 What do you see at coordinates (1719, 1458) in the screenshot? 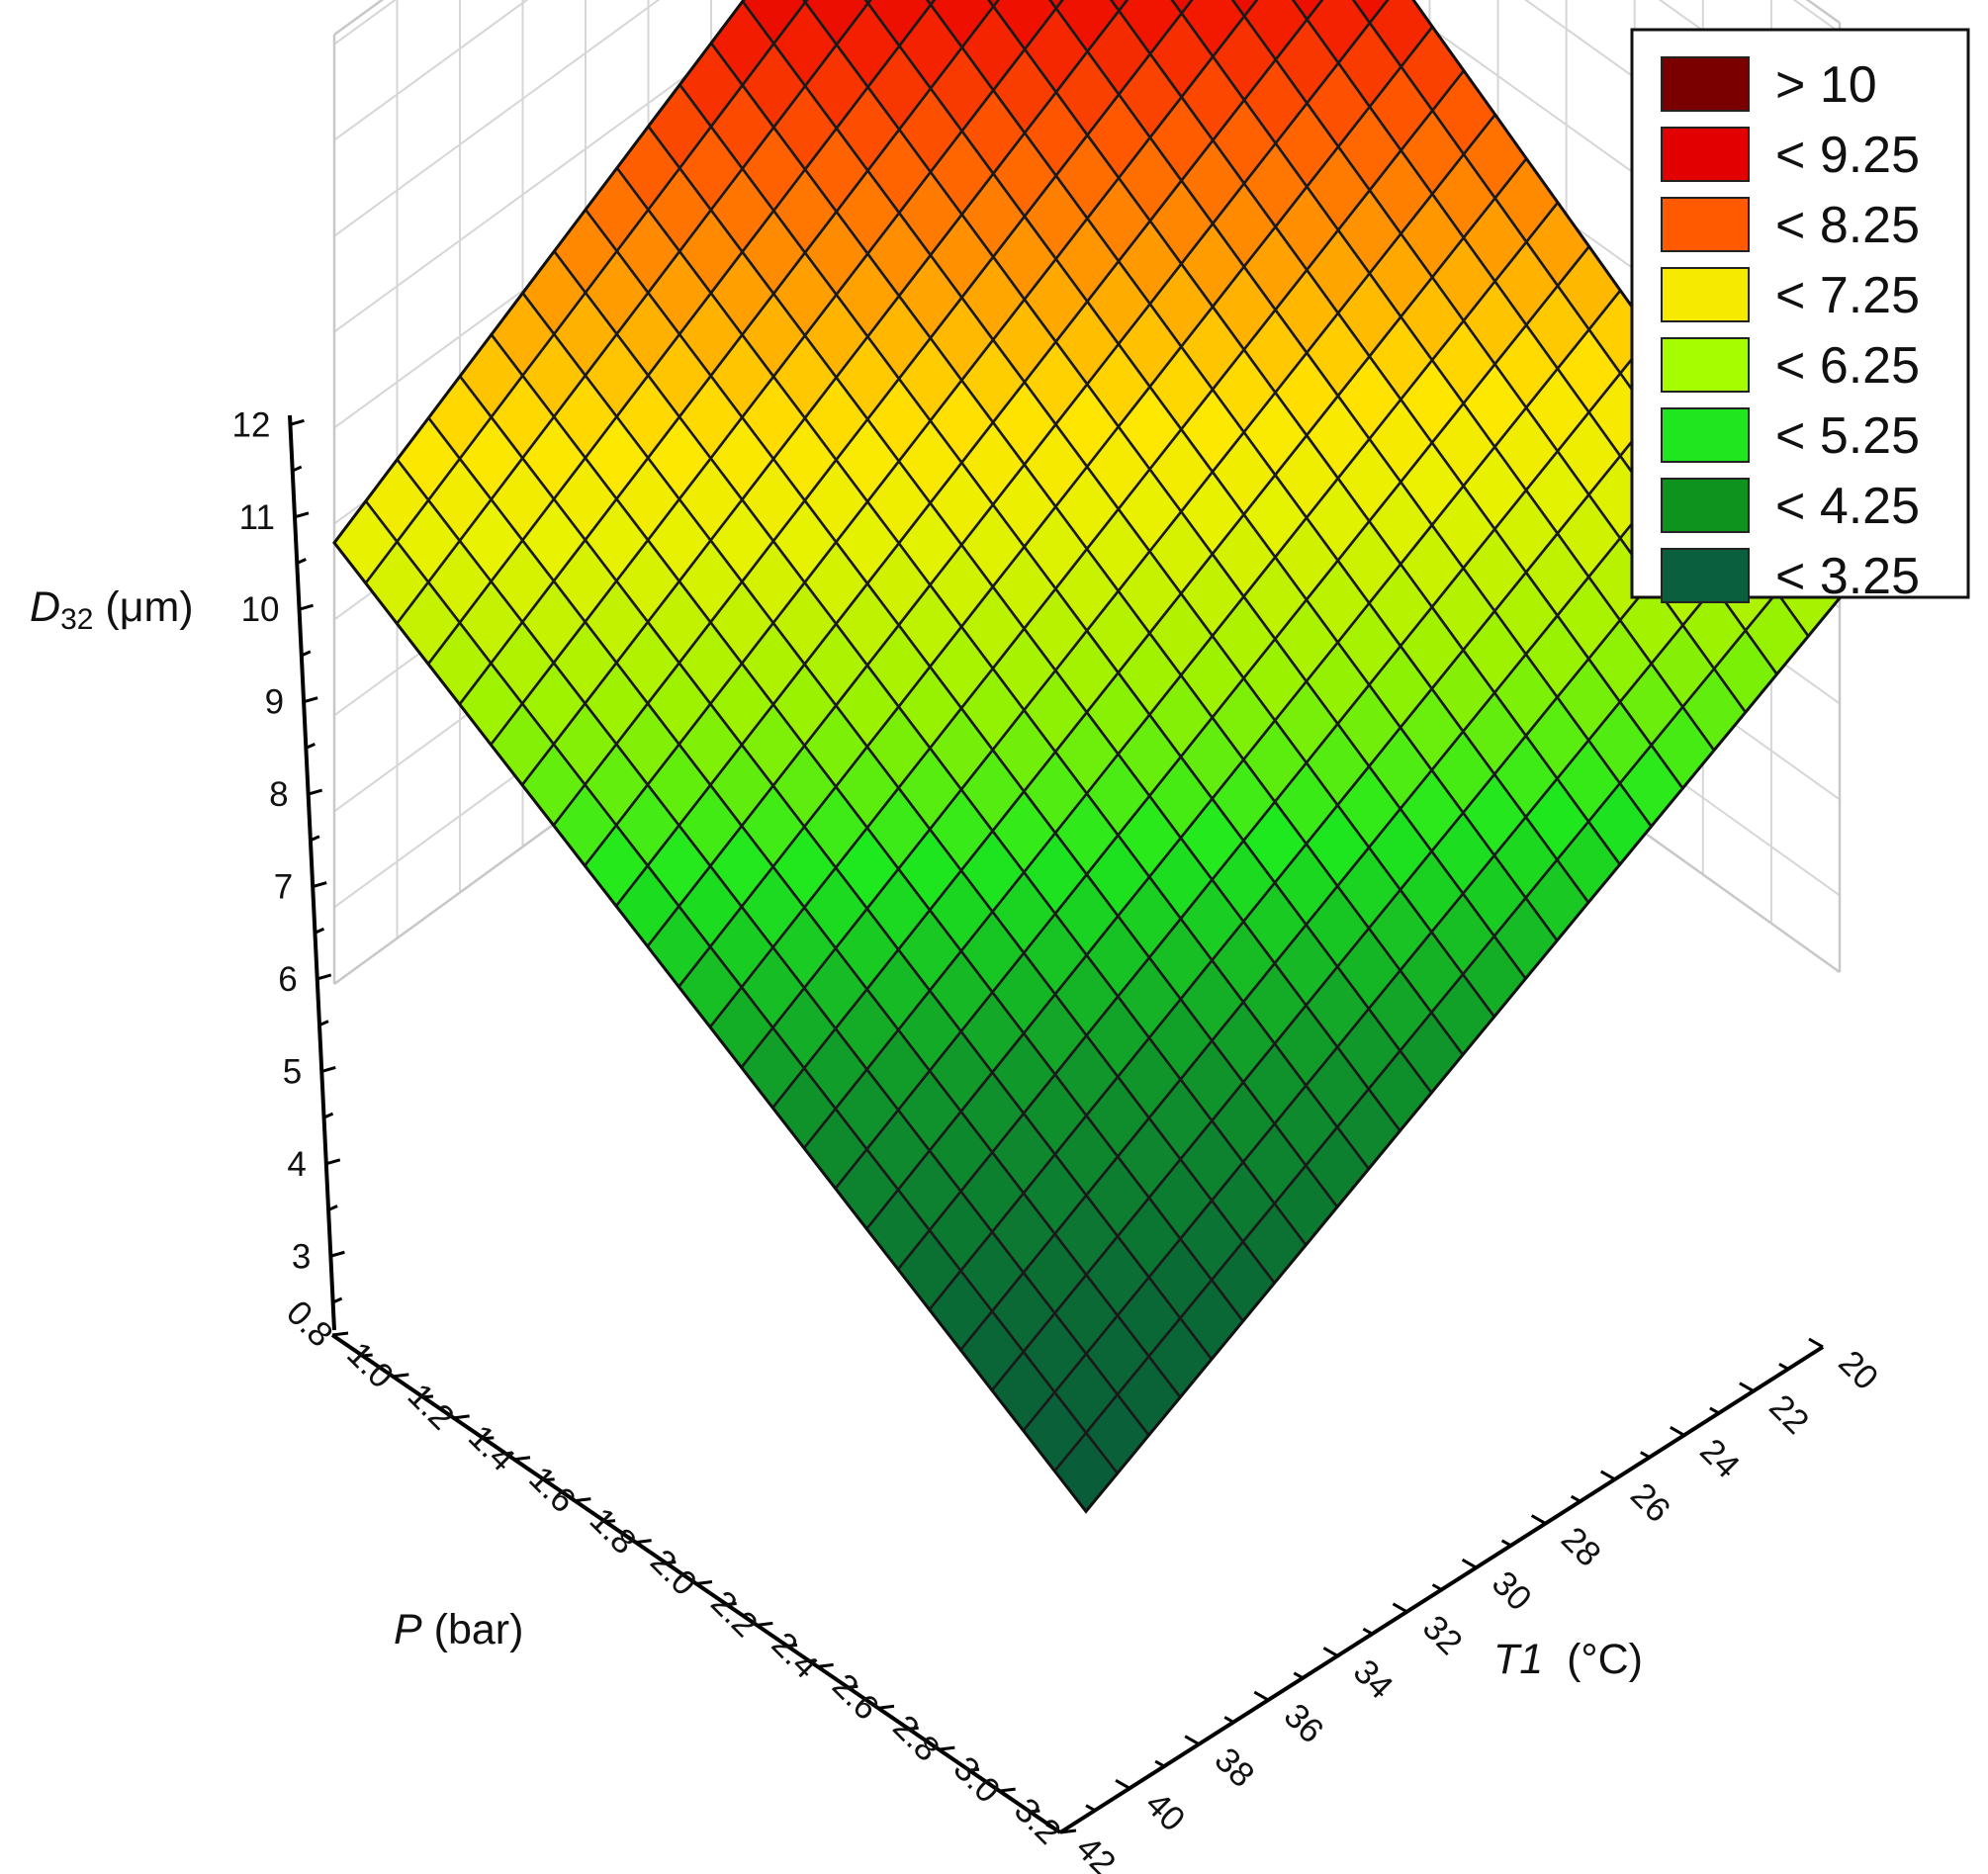
I see `y-tick-label: 24` at bounding box center [1719, 1458].